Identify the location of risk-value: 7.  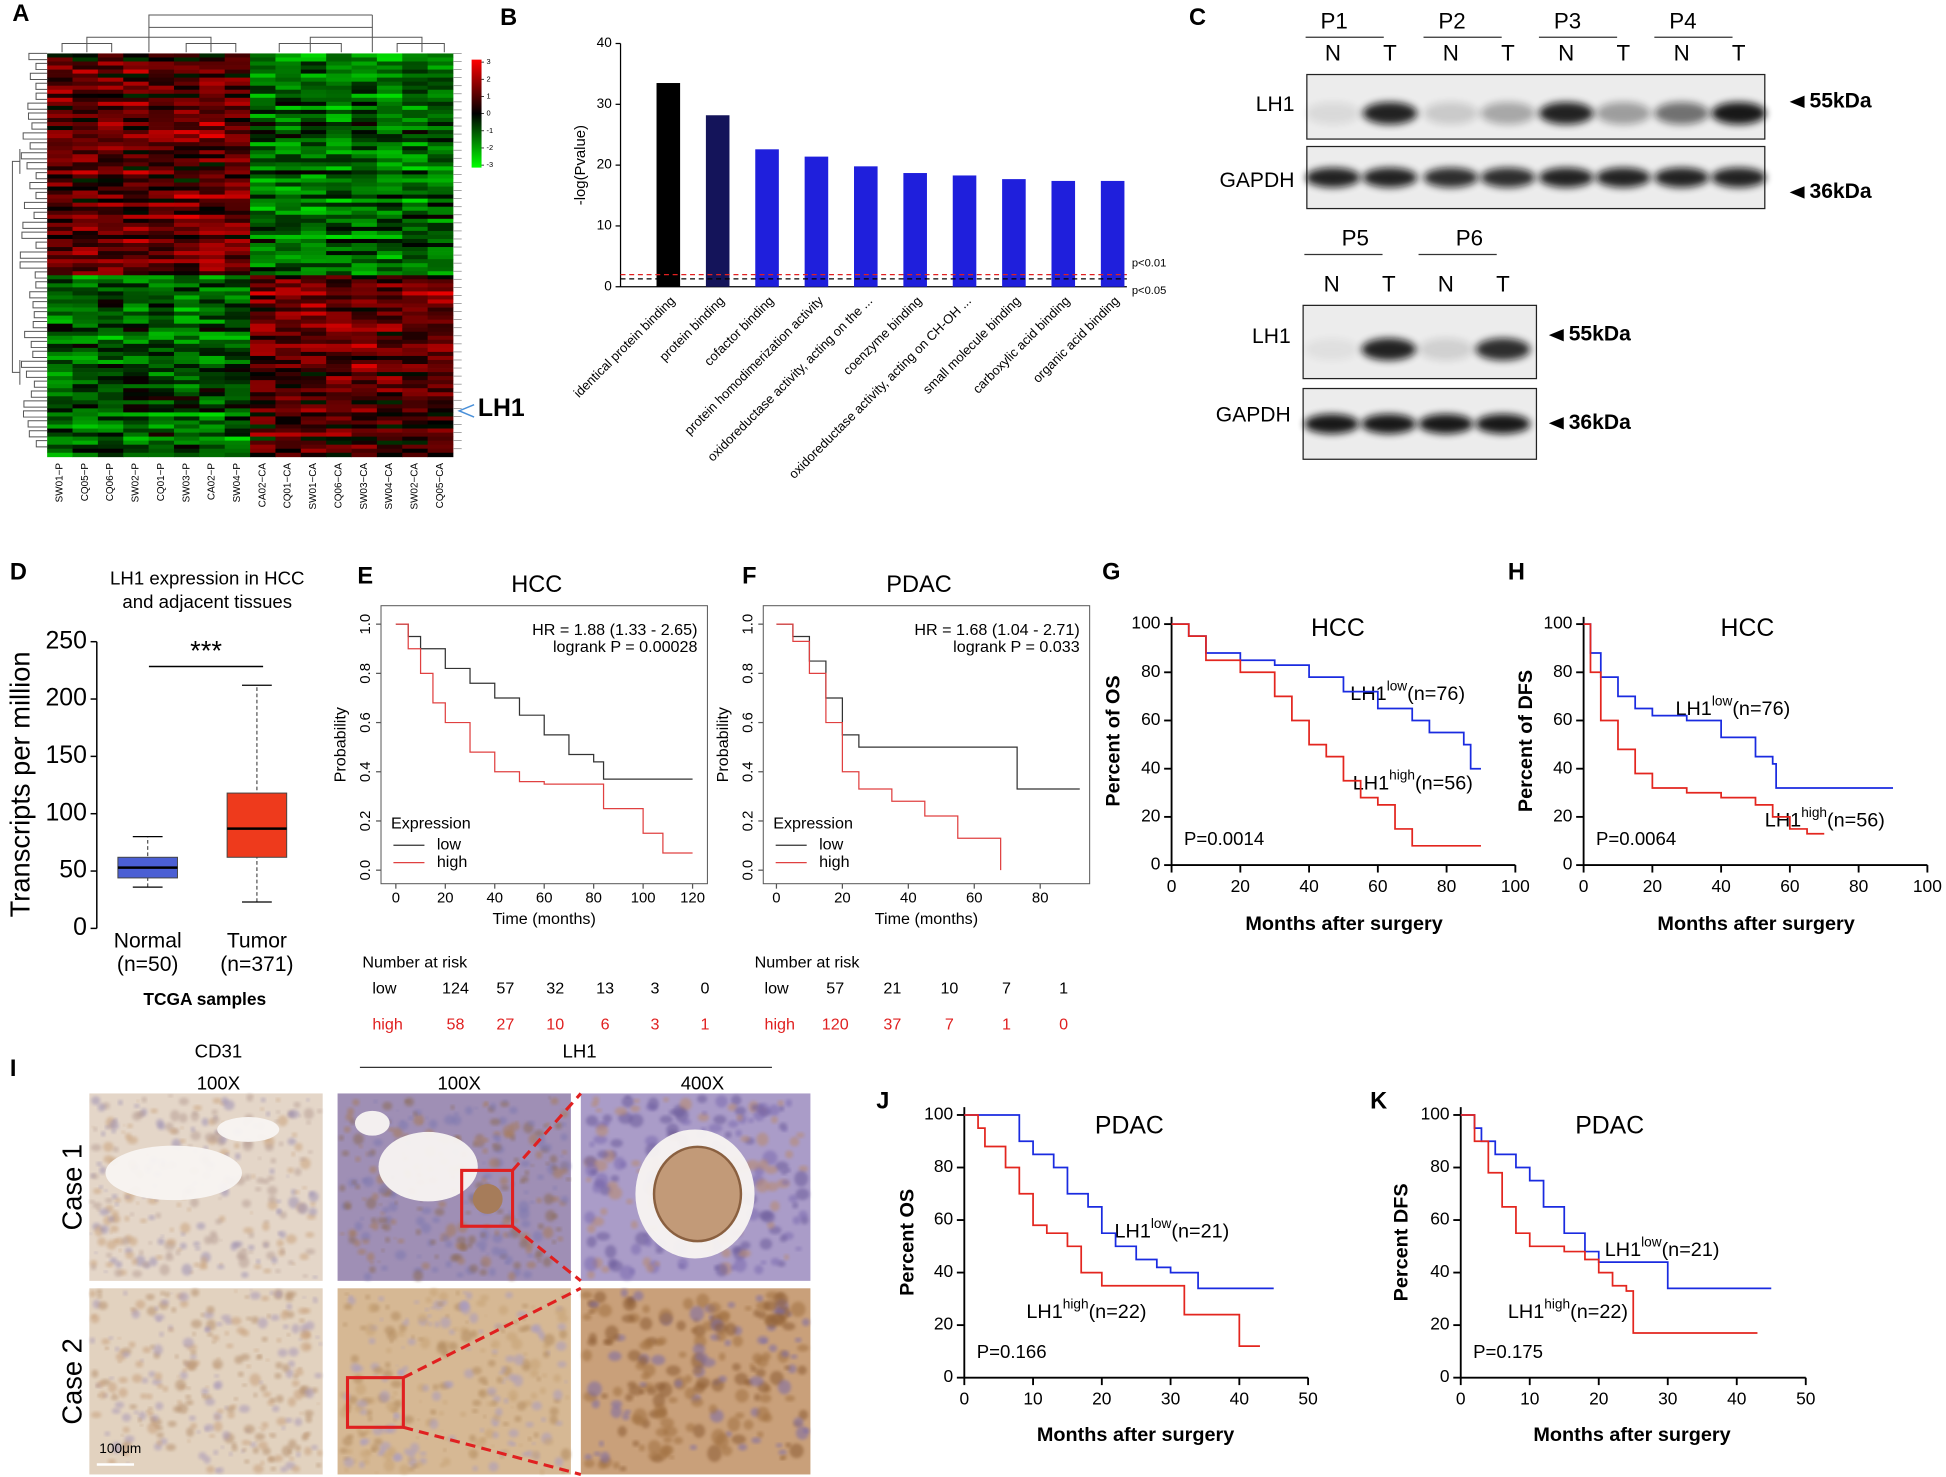
(949, 1024).